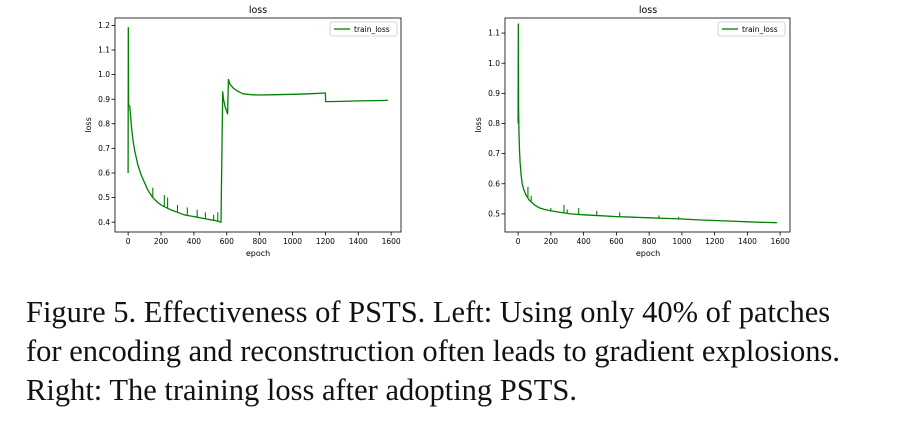 This screenshot has width=912, height=431. I want to click on right-x-tick-label: 1600, so click(780, 241).